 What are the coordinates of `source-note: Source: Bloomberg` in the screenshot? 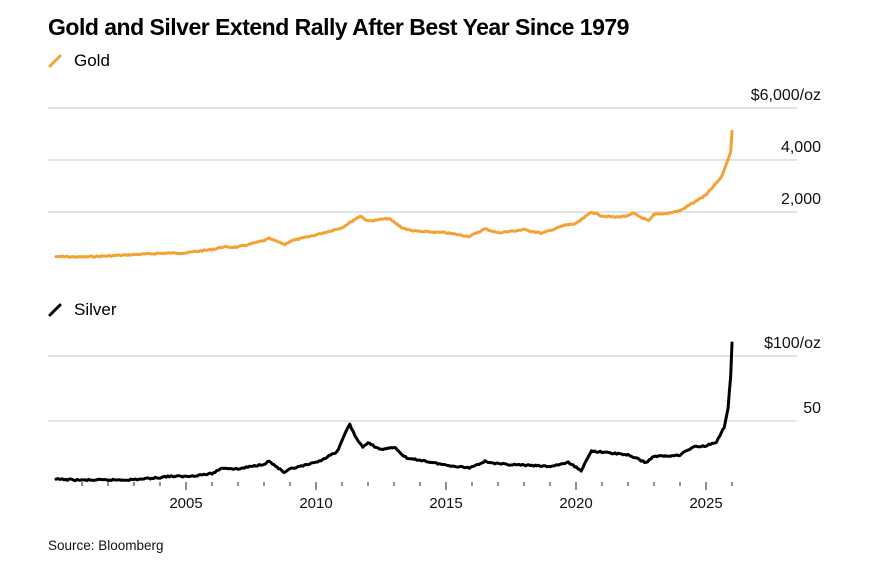 It's located at (106, 545).